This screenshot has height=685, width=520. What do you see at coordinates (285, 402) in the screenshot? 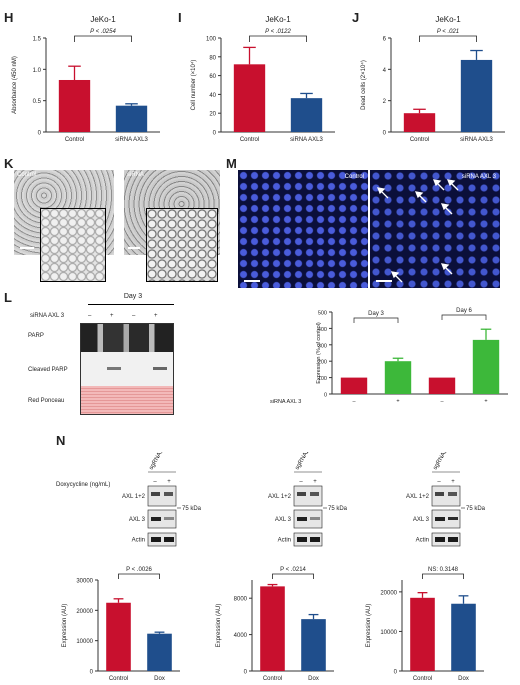
I see `x-axis-title: siRNA AXL 3` at bounding box center [285, 402].